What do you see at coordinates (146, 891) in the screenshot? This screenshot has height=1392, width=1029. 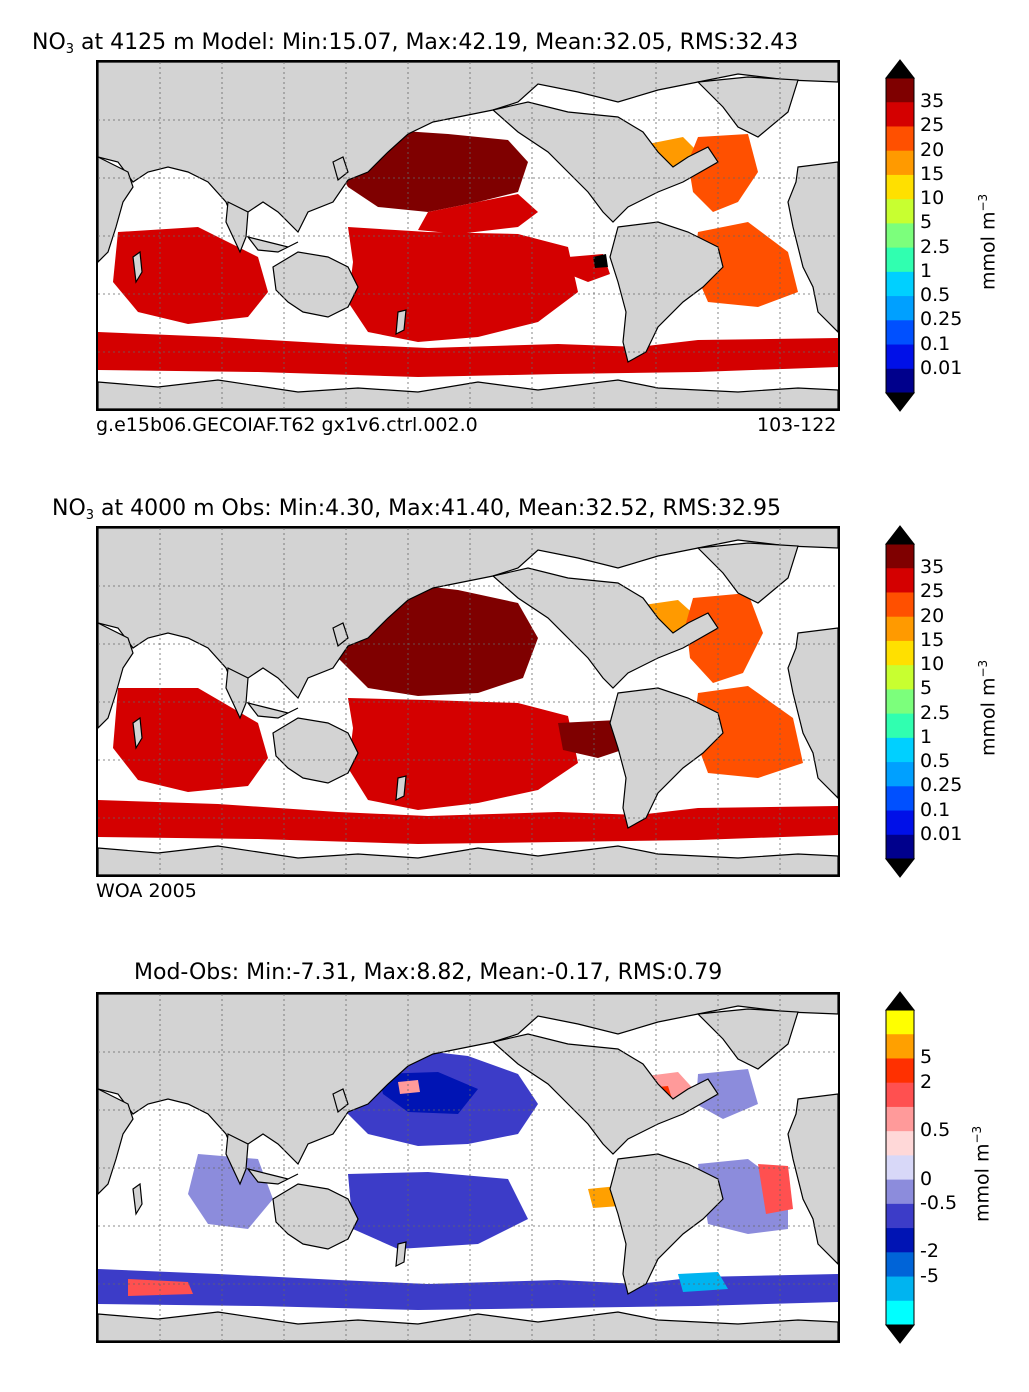 I see `dataset-label: WOA 2005` at bounding box center [146, 891].